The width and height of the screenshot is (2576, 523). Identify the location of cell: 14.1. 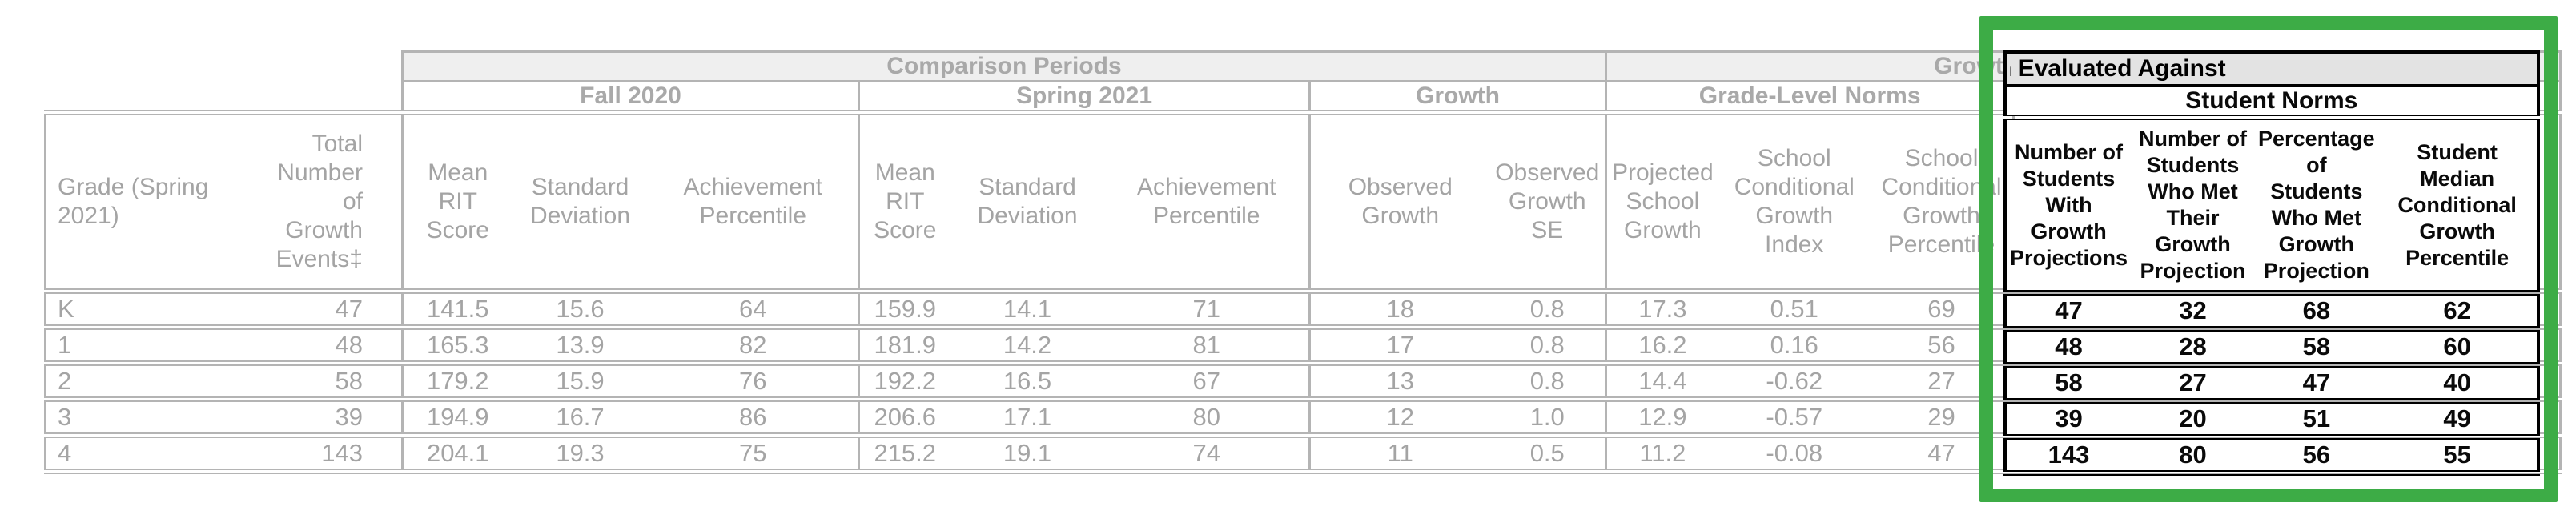
(1027, 309).